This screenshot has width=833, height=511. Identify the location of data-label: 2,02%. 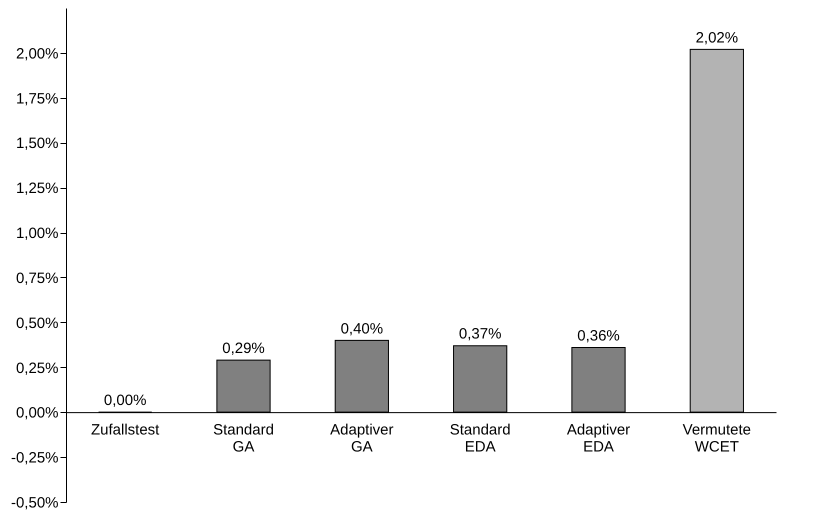
(717, 37).